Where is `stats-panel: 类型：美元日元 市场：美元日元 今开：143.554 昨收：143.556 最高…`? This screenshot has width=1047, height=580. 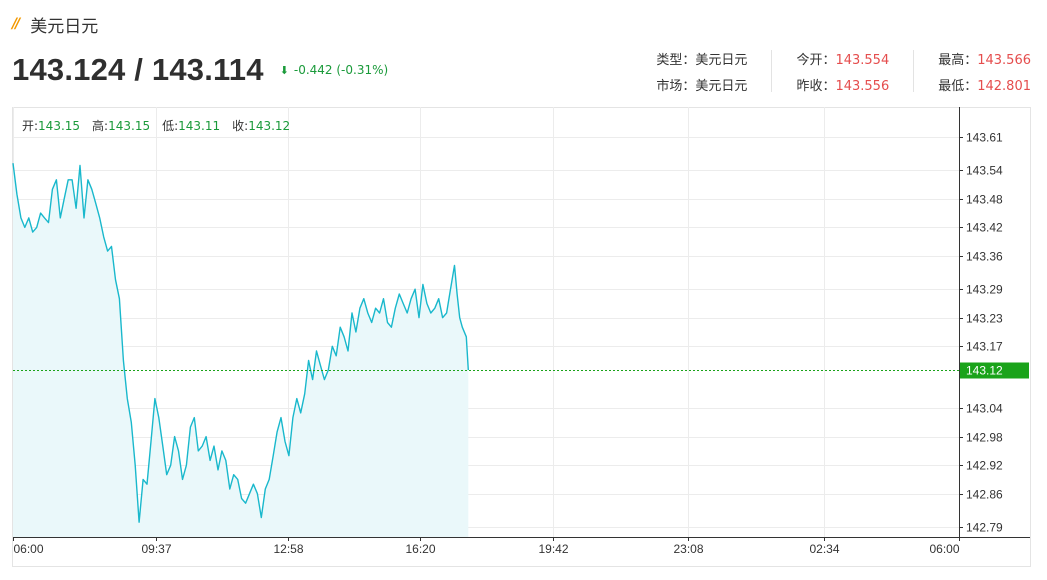 stats-panel: 类型：美元日元 市场：美元日元 今开：143.554 昨收：143.556 最高… is located at coordinates (843, 73).